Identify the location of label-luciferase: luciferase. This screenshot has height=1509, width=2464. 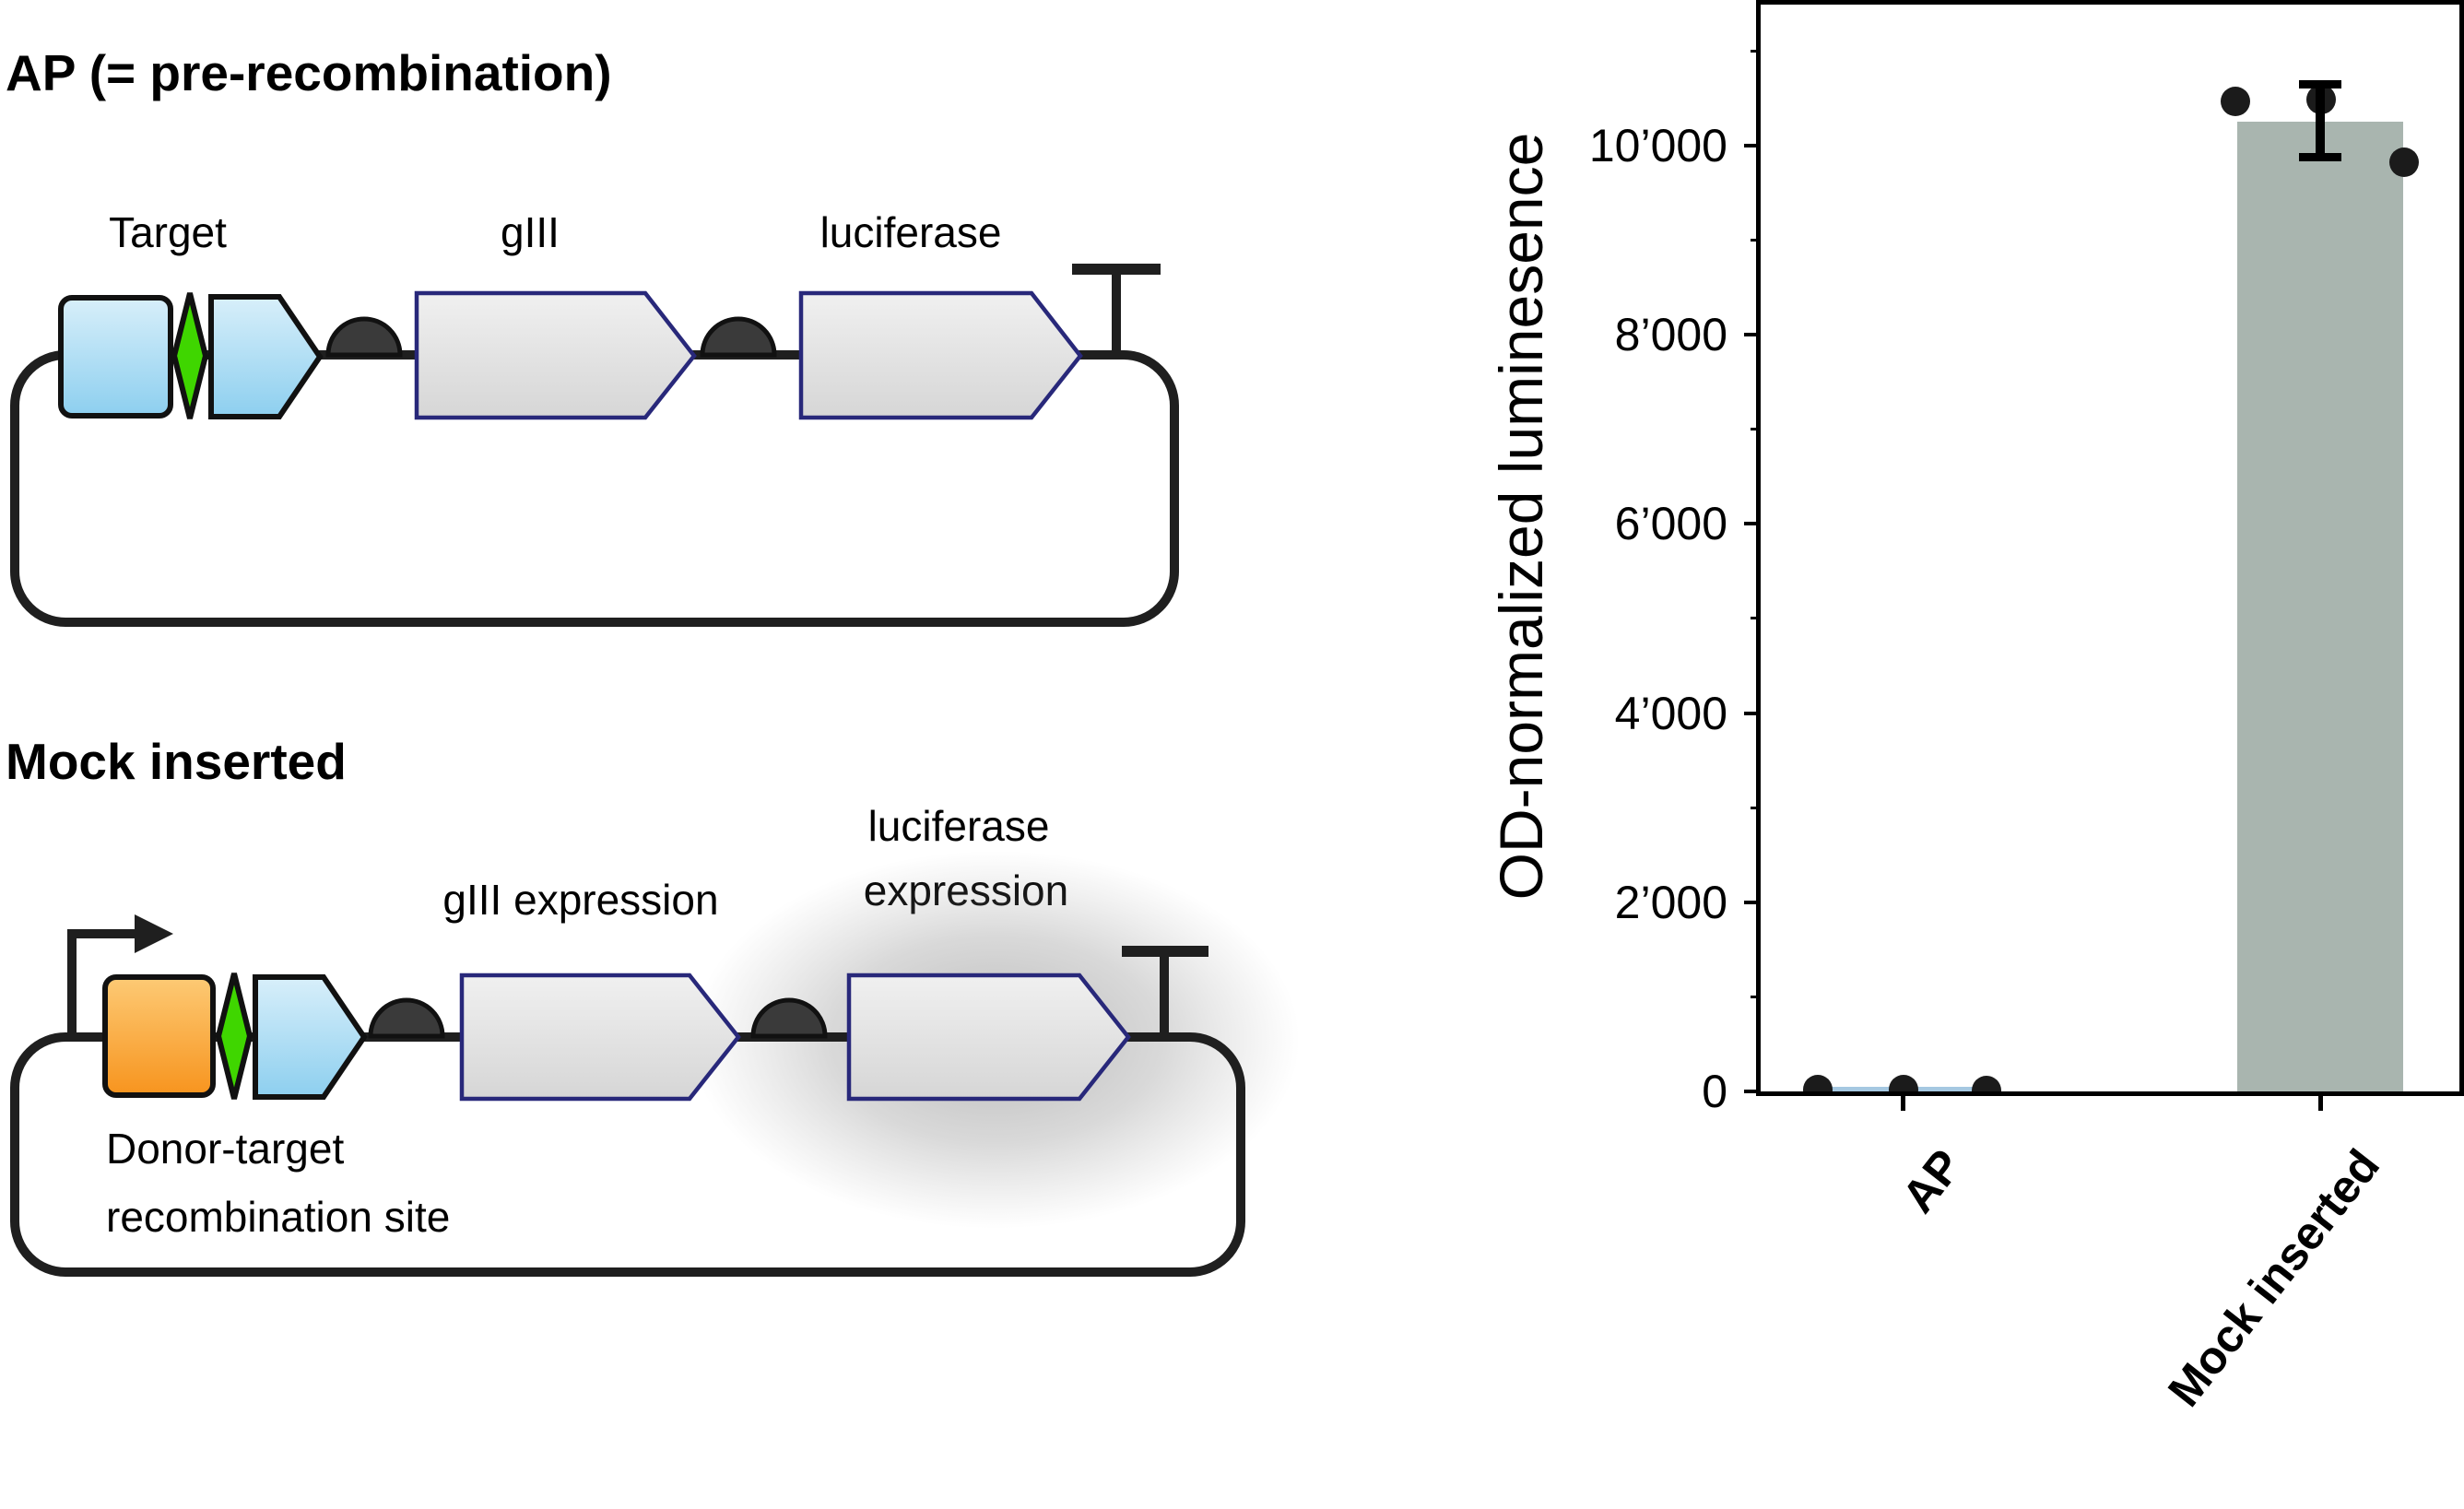
(911, 232).